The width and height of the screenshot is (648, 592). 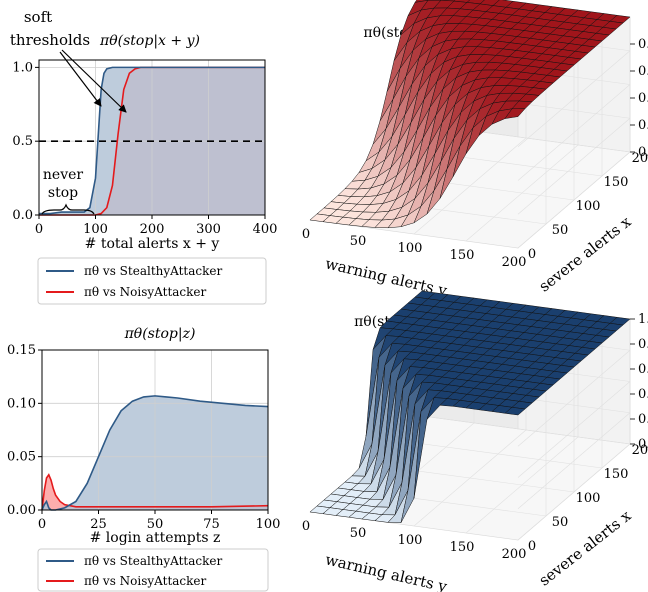 What do you see at coordinates (358, 533) in the screenshot?
I see `panel-d-xtick-label: 50` at bounding box center [358, 533].